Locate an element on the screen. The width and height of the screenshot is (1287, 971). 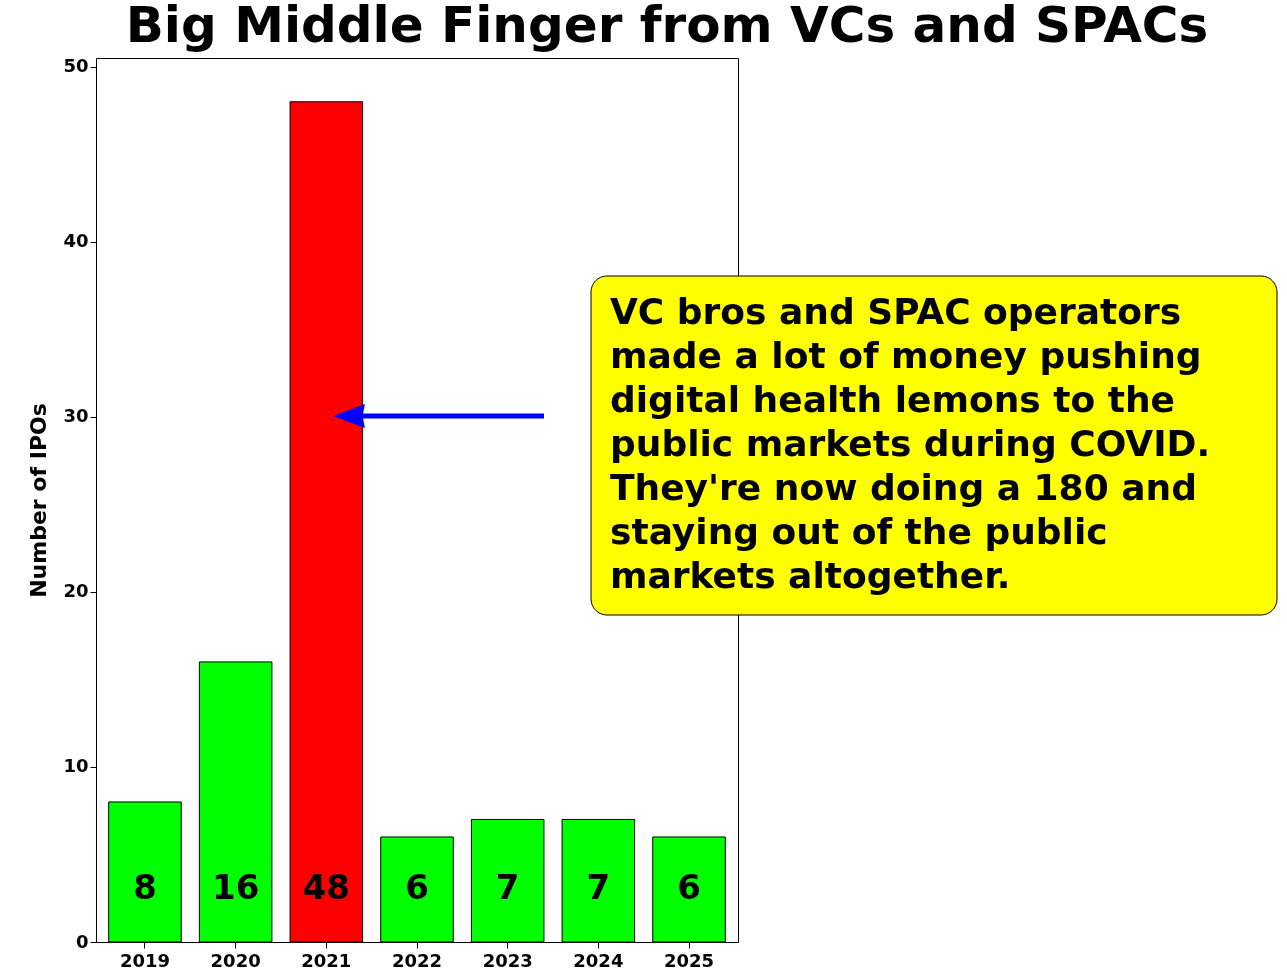
data-label: 48 is located at coordinates (326, 887).